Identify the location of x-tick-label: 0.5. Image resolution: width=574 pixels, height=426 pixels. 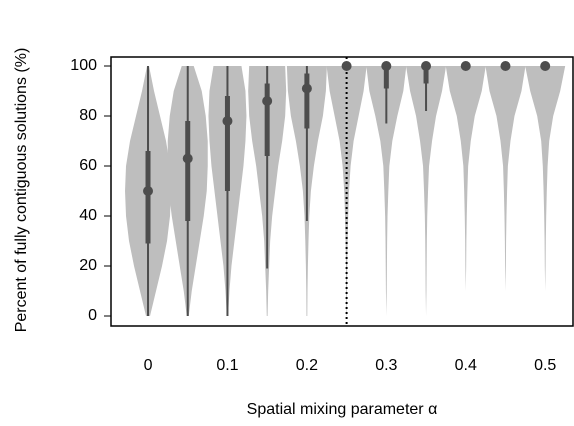
(545, 365).